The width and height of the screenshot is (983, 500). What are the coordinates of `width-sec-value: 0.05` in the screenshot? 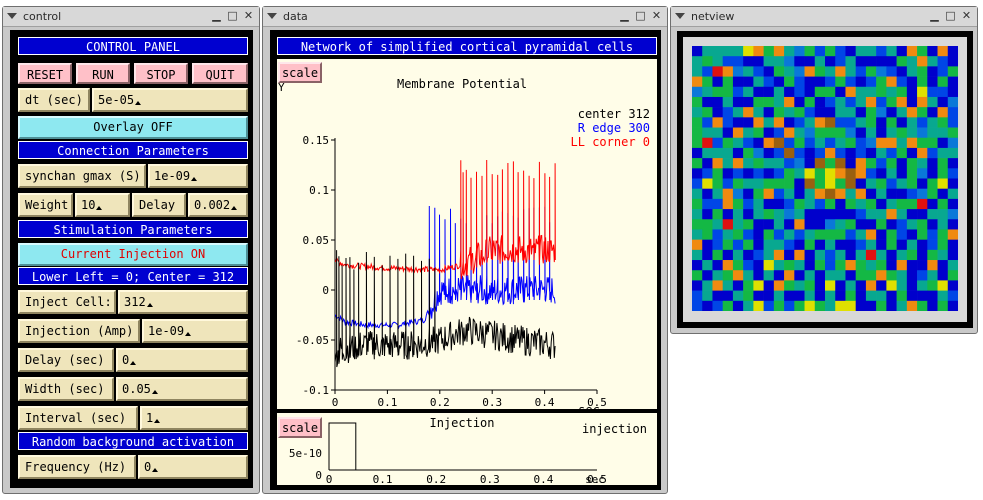 It's located at (136, 389).